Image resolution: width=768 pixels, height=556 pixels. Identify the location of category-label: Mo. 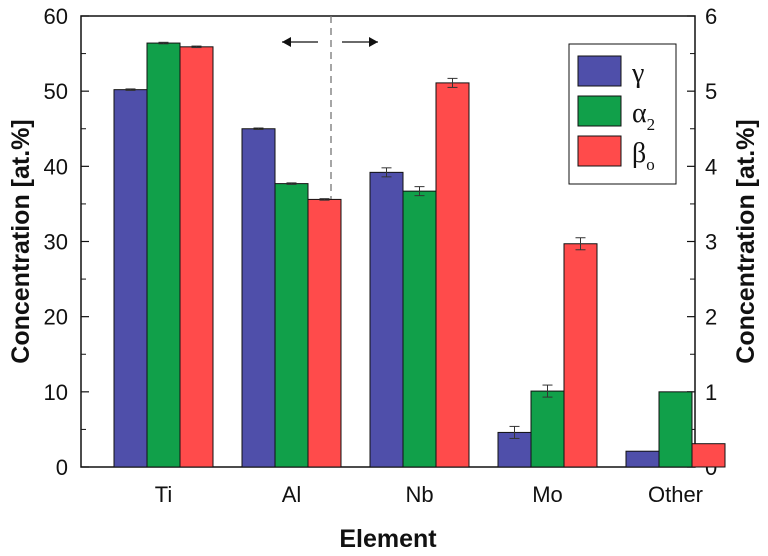
(547, 494).